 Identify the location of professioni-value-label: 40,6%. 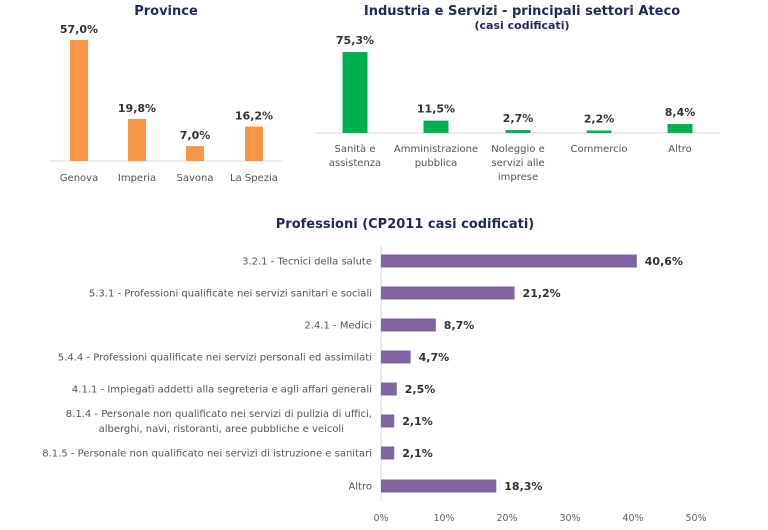
(664, 261).